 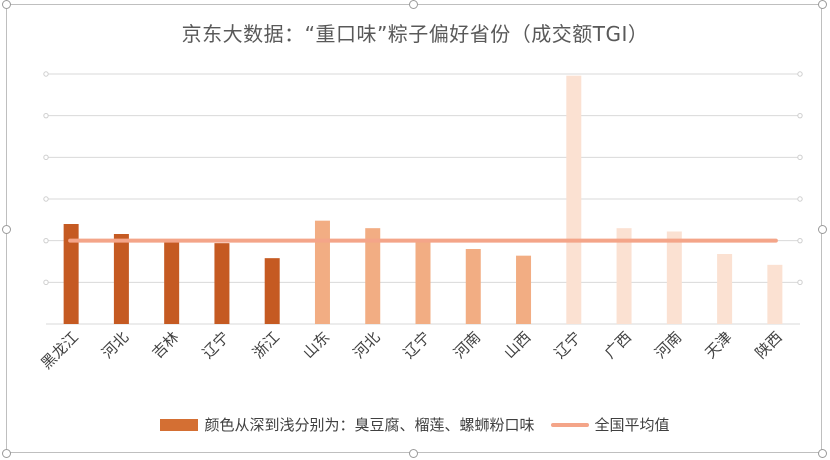 What do you see at coordinates (413, 4) in the screenshot?
I see `resize-handle-top-center` at bounding box center [413, 4].